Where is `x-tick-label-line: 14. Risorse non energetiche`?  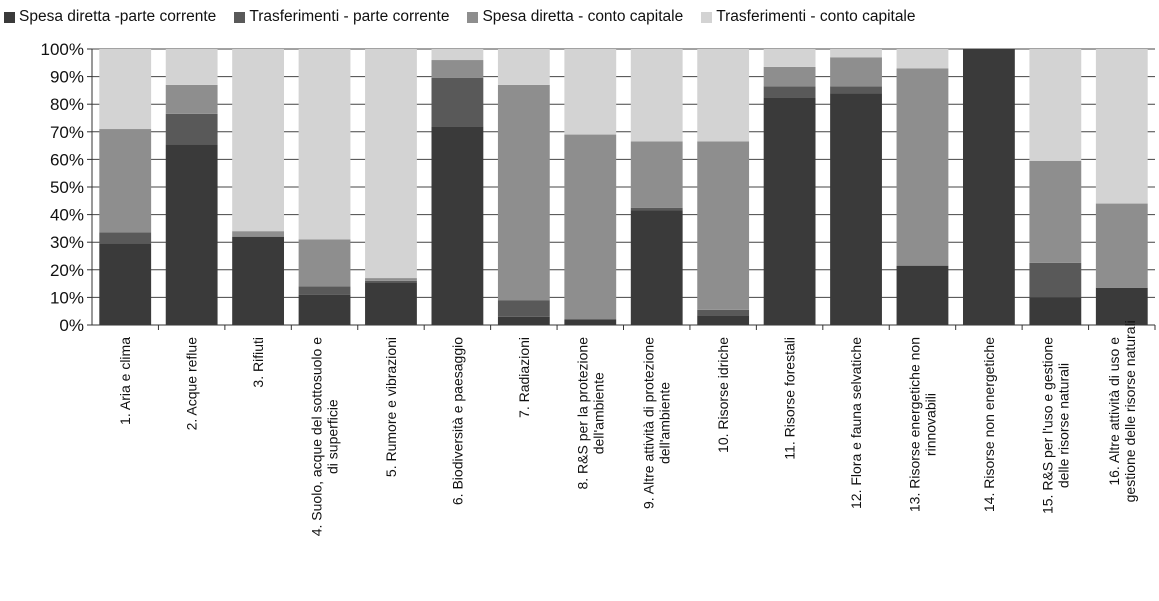
x-tick-label-line: 14. Risorse non energetiche is located at coordinates (989, 424).